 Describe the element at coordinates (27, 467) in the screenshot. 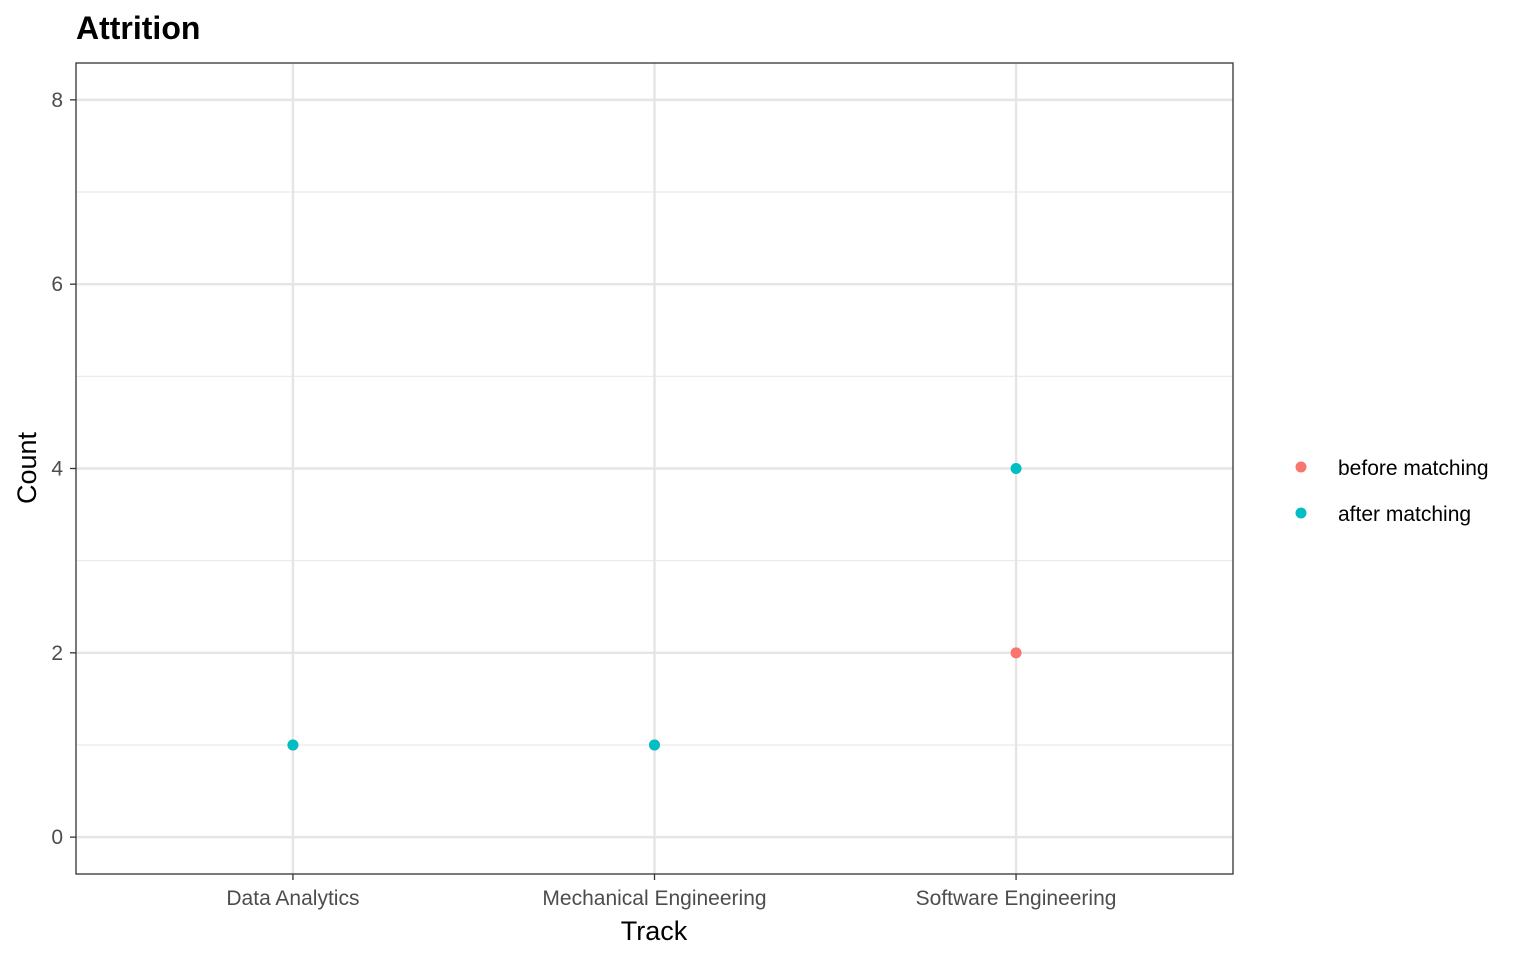

I see `y-axis-label: Count` at that location.